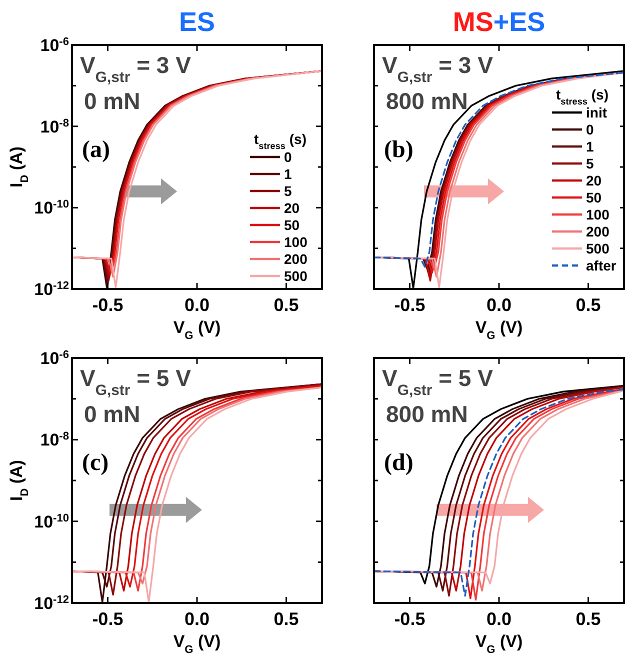  What do you see at coordinates (597, 112) in the screenshot?
I see `legend-label: init` at bounding box center [597, 112].